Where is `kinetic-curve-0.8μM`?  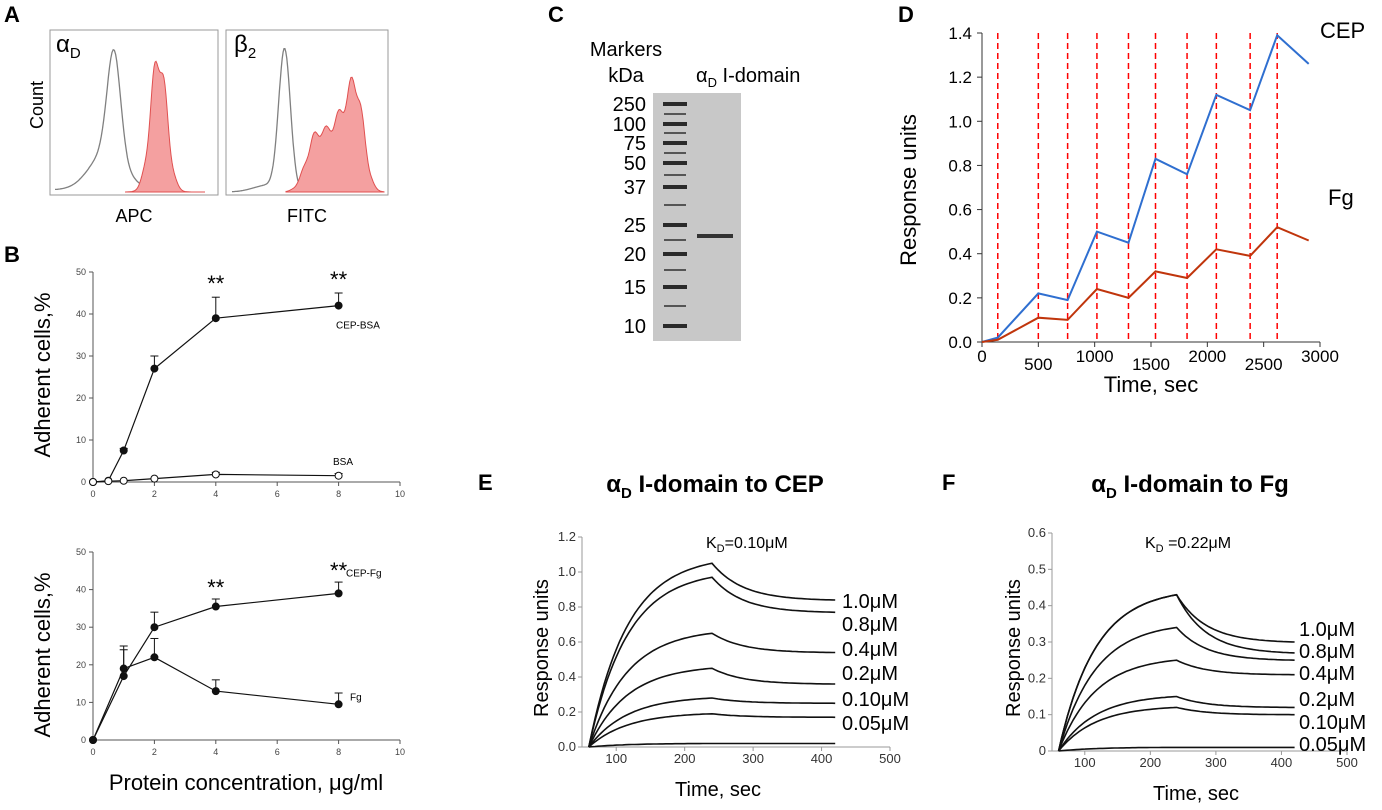 kinetic-curve-0.8μM is located at coordinates (712, 662).